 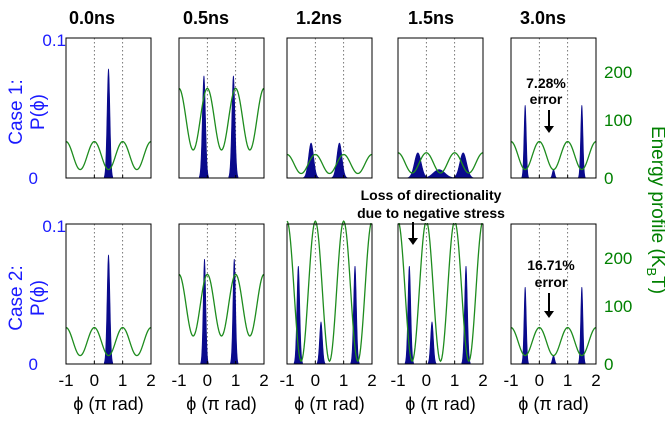 What do you see at coordinates (608, 178) in the screenshot?
I see `right-tick-0-1: 0` at bounding box center [608, 178].